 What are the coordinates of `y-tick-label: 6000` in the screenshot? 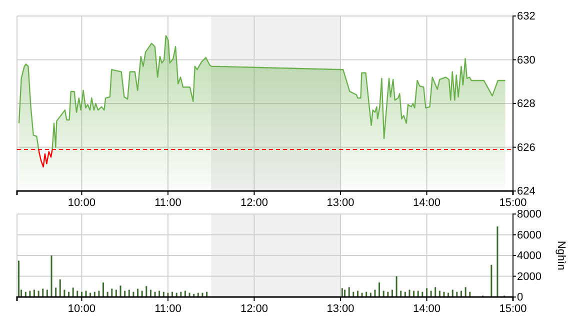 It's located at (529, 235).